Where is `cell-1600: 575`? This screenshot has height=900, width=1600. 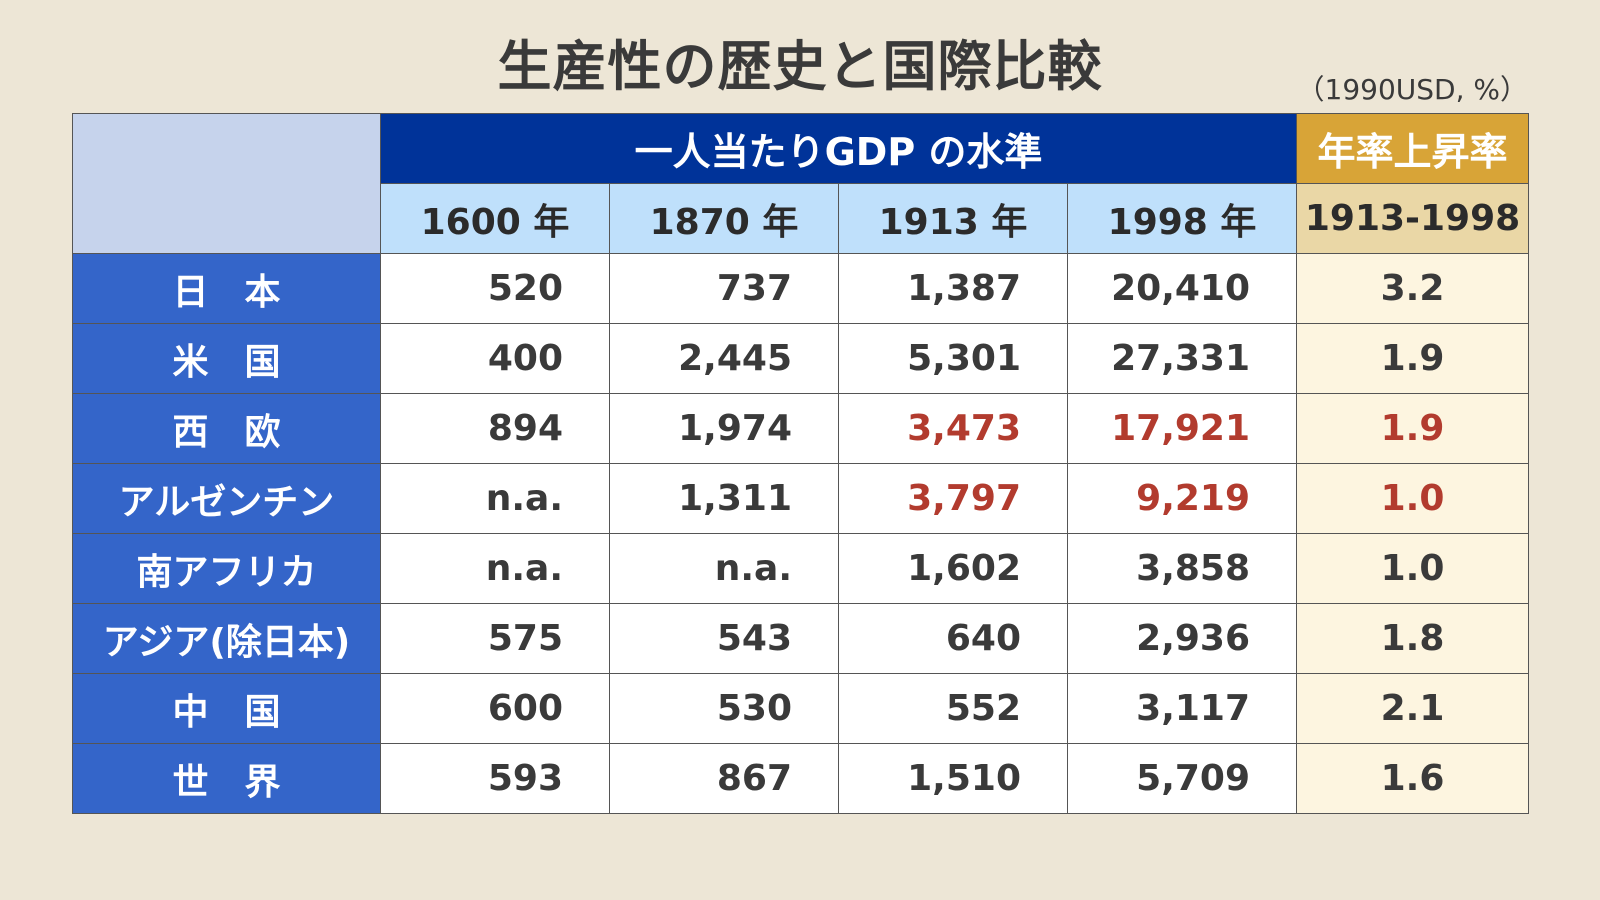 cell-1600: 575 is located at coordinates (495, 638).